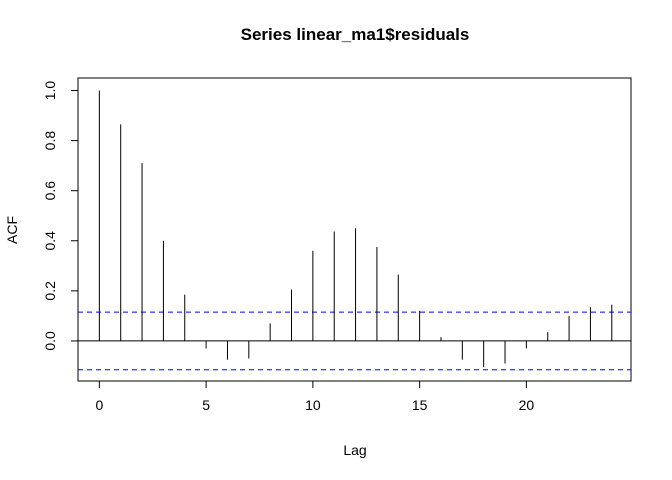 Image resolution: width=672 pixels, height=480 pixels. Describe the element at coordinates (50, 141) in the screenshot. I see `y-tick-label: 0.8` at that location.